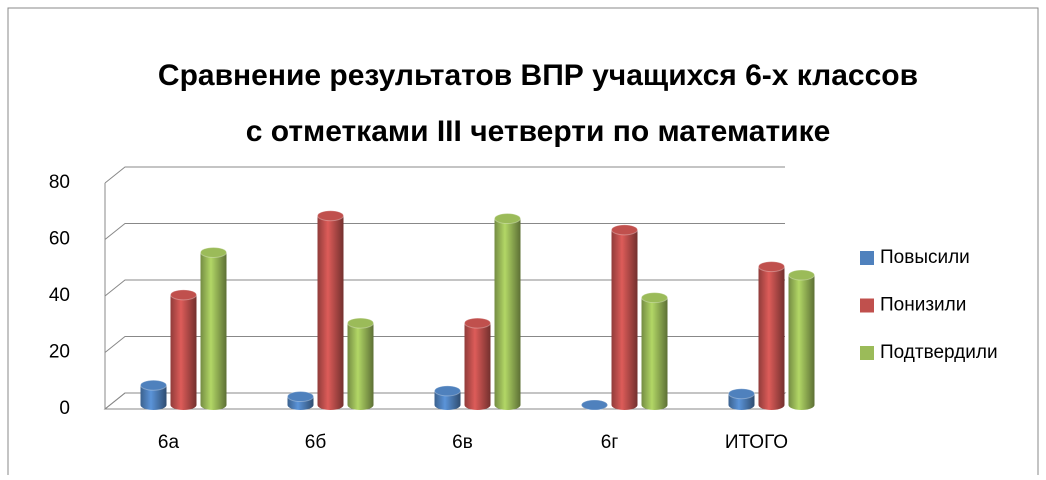  What do you see at coordinates (59, 239) in the screenshot?
I see `y-tick-label: 60` at bounding box center [59, 239].